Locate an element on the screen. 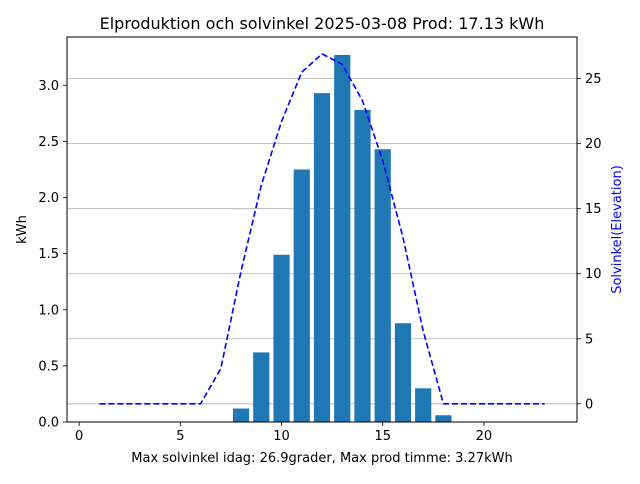  y-tick-label: 0.0 is located at coordinates (48, 423).